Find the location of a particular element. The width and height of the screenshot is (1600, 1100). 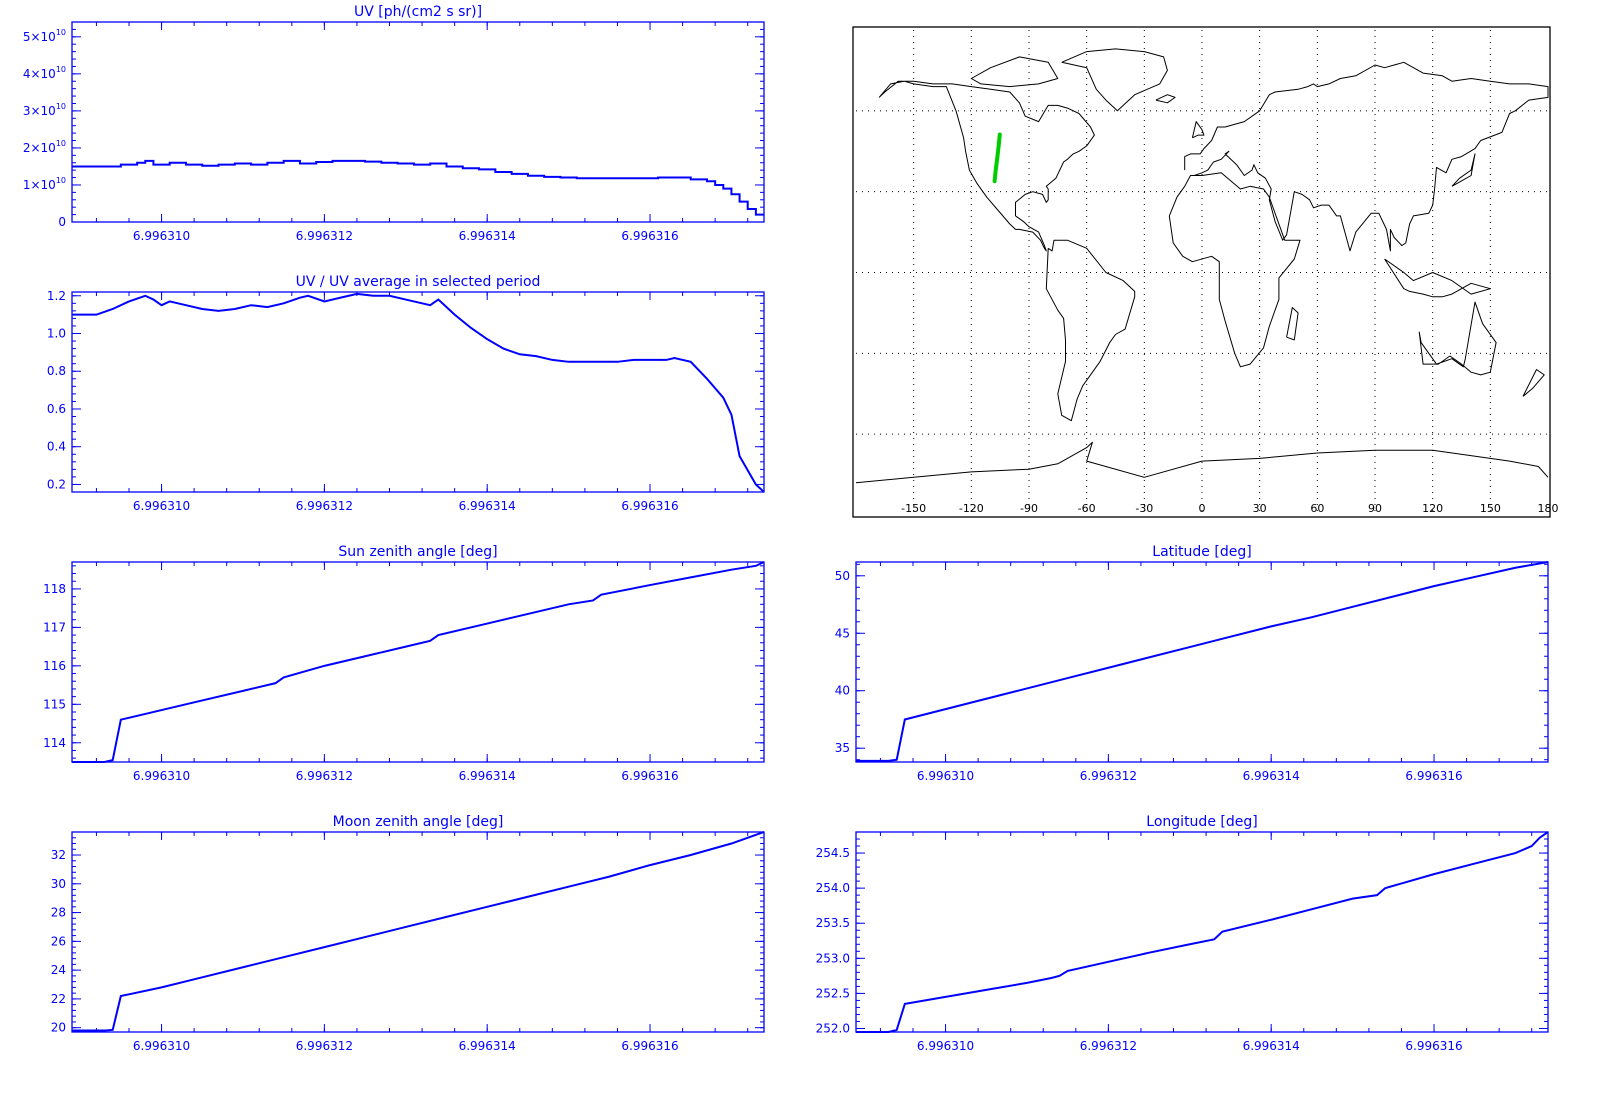

coastline-north-america is located at coordinates (986, 166).